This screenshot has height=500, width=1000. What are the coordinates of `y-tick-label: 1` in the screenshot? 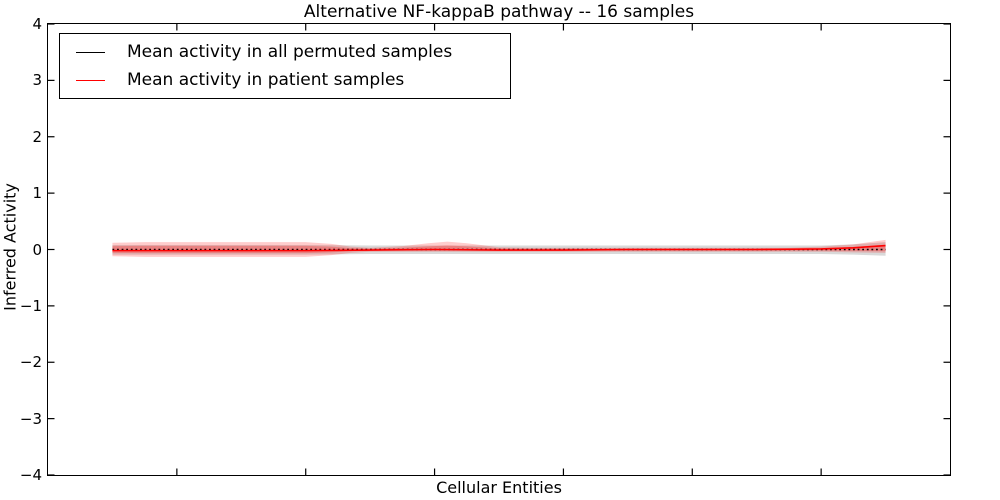 It's located at (37, 193).